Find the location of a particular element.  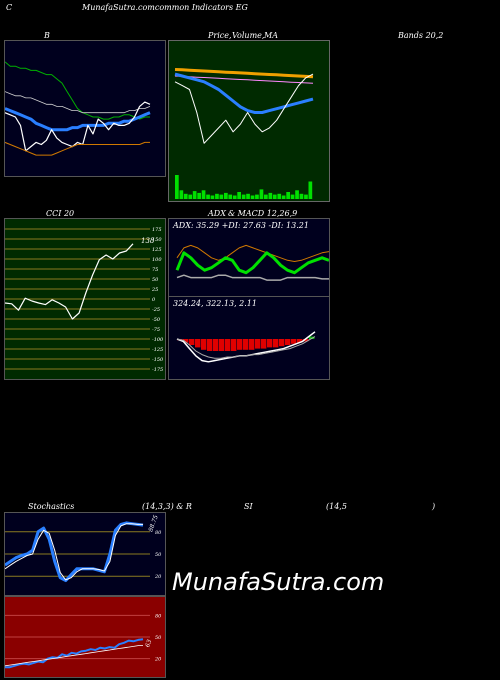

cci-tick-label: 25 is located at coordinates (154, 290).